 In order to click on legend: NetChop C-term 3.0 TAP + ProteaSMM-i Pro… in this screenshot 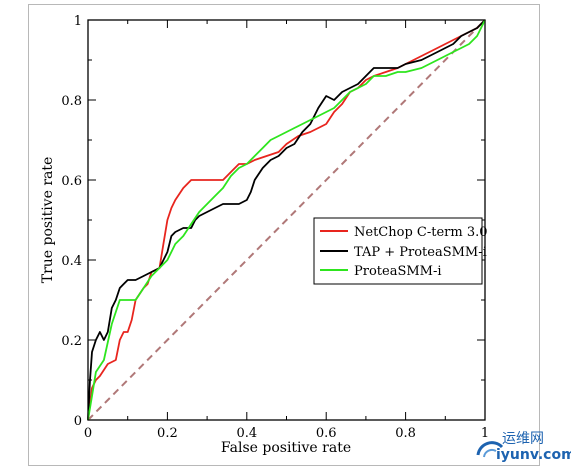, I will do `click(400, 251)`.